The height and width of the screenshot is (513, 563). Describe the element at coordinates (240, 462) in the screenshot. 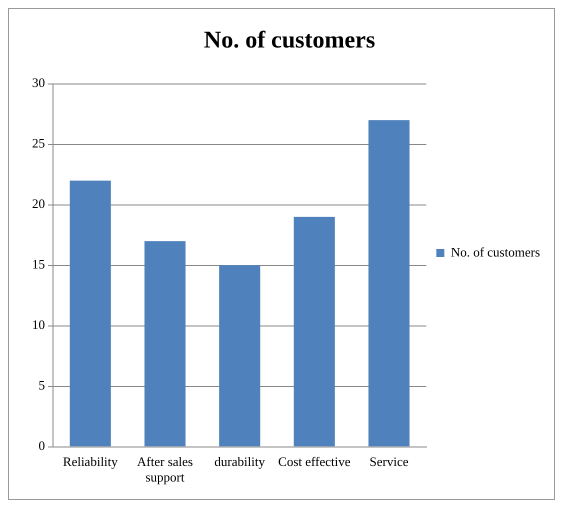

I see `x-tick-label: durability` at that location.